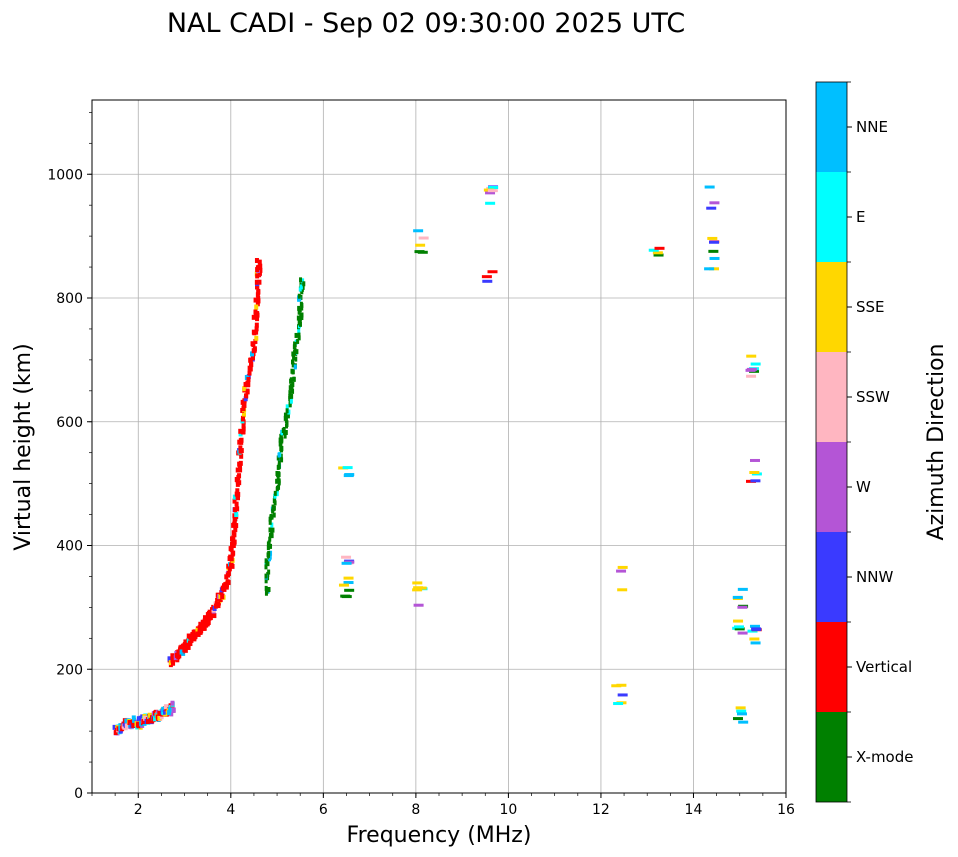 Image resolution: width=958 pixels, height=857 pixels. I want to click on colorbar-label: Azimuth Direction, so click(936, 441).